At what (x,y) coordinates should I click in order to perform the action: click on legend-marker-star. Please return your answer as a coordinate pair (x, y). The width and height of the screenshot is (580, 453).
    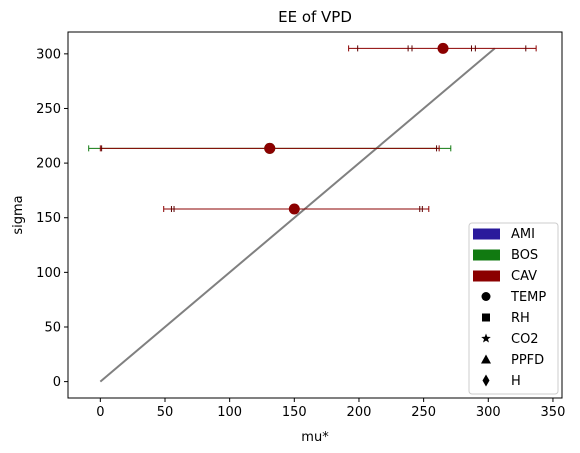
    Looking at the image, I should click on (486, 338).